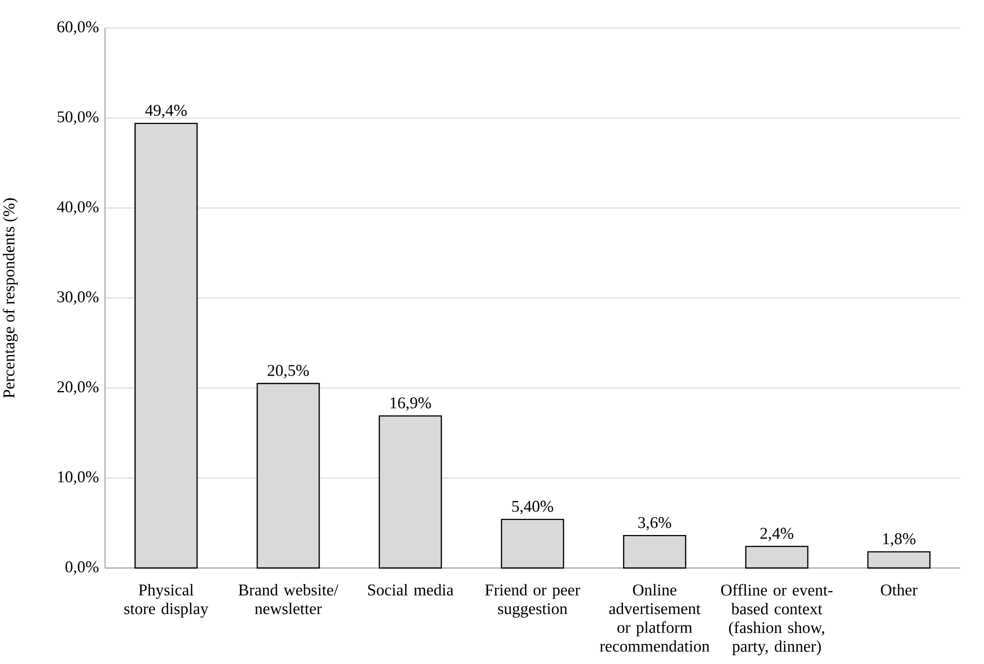 This screenshot has height=664, width=984. What do you see at coordinates (166, 601) in the screenshot?
I see `x-tick-label: Physical store display` at bounding box center [166, 601].